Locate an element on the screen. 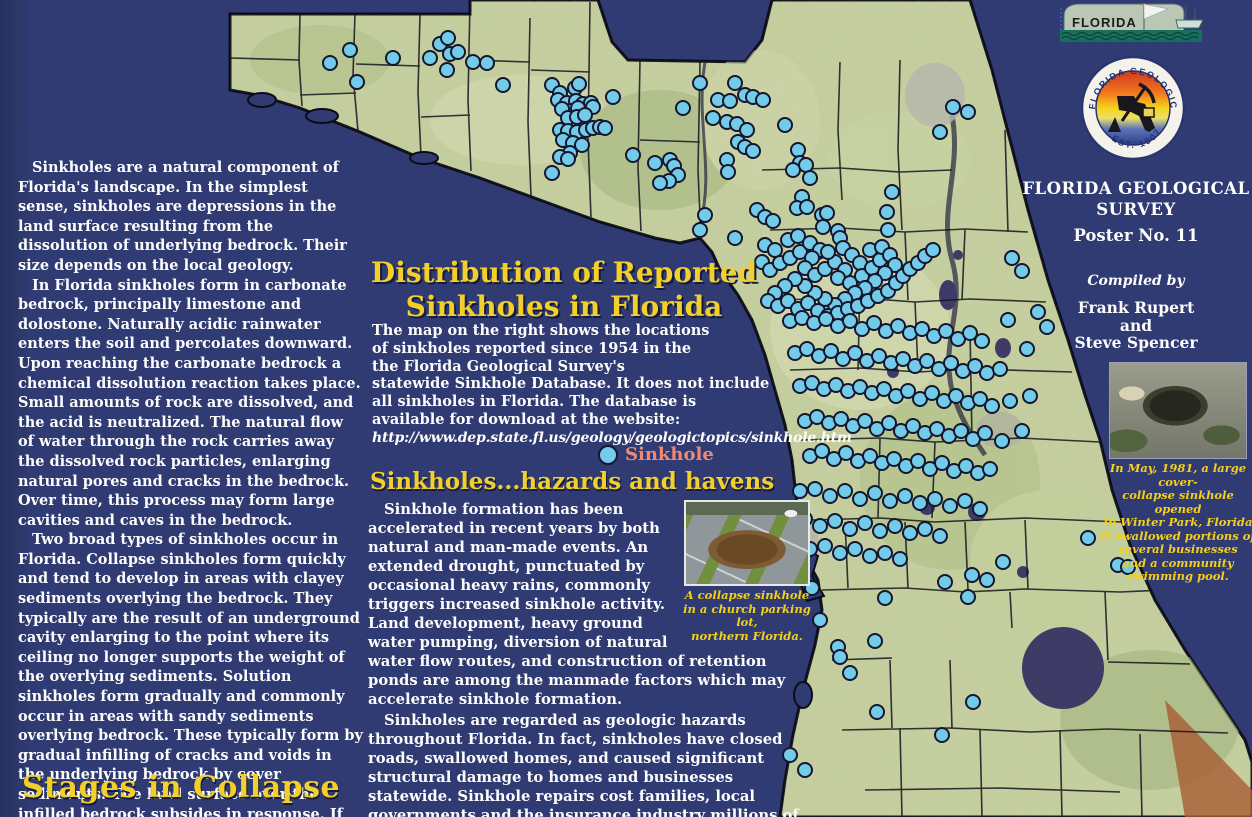 The image size is (1252, 817). fgs-seal-logo: FLORIDA GEOLOGICAL SURVEY EST. 1907 is located at coordinates (1131, 106).